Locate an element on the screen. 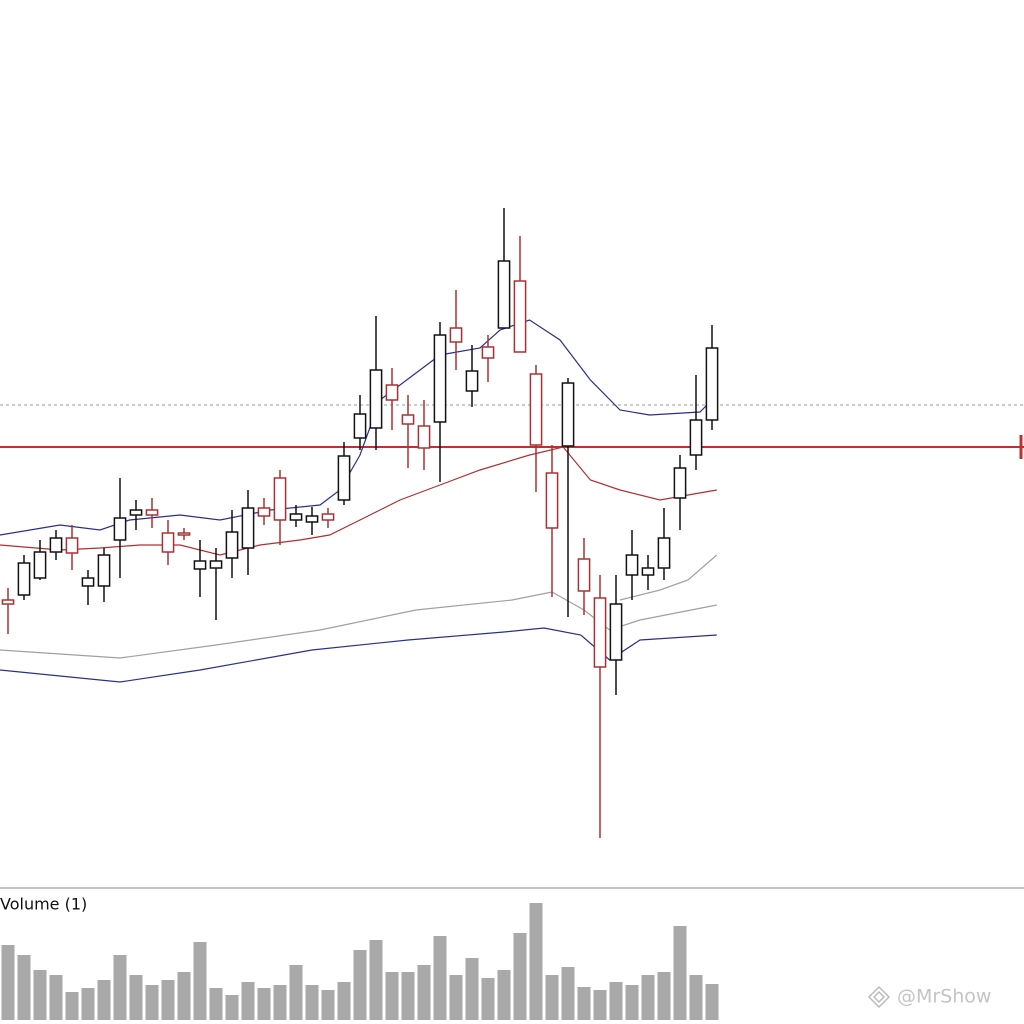 The width and height of the screenshot is (1024, 1024). watermark-icon is located at coordinates (879, 997).